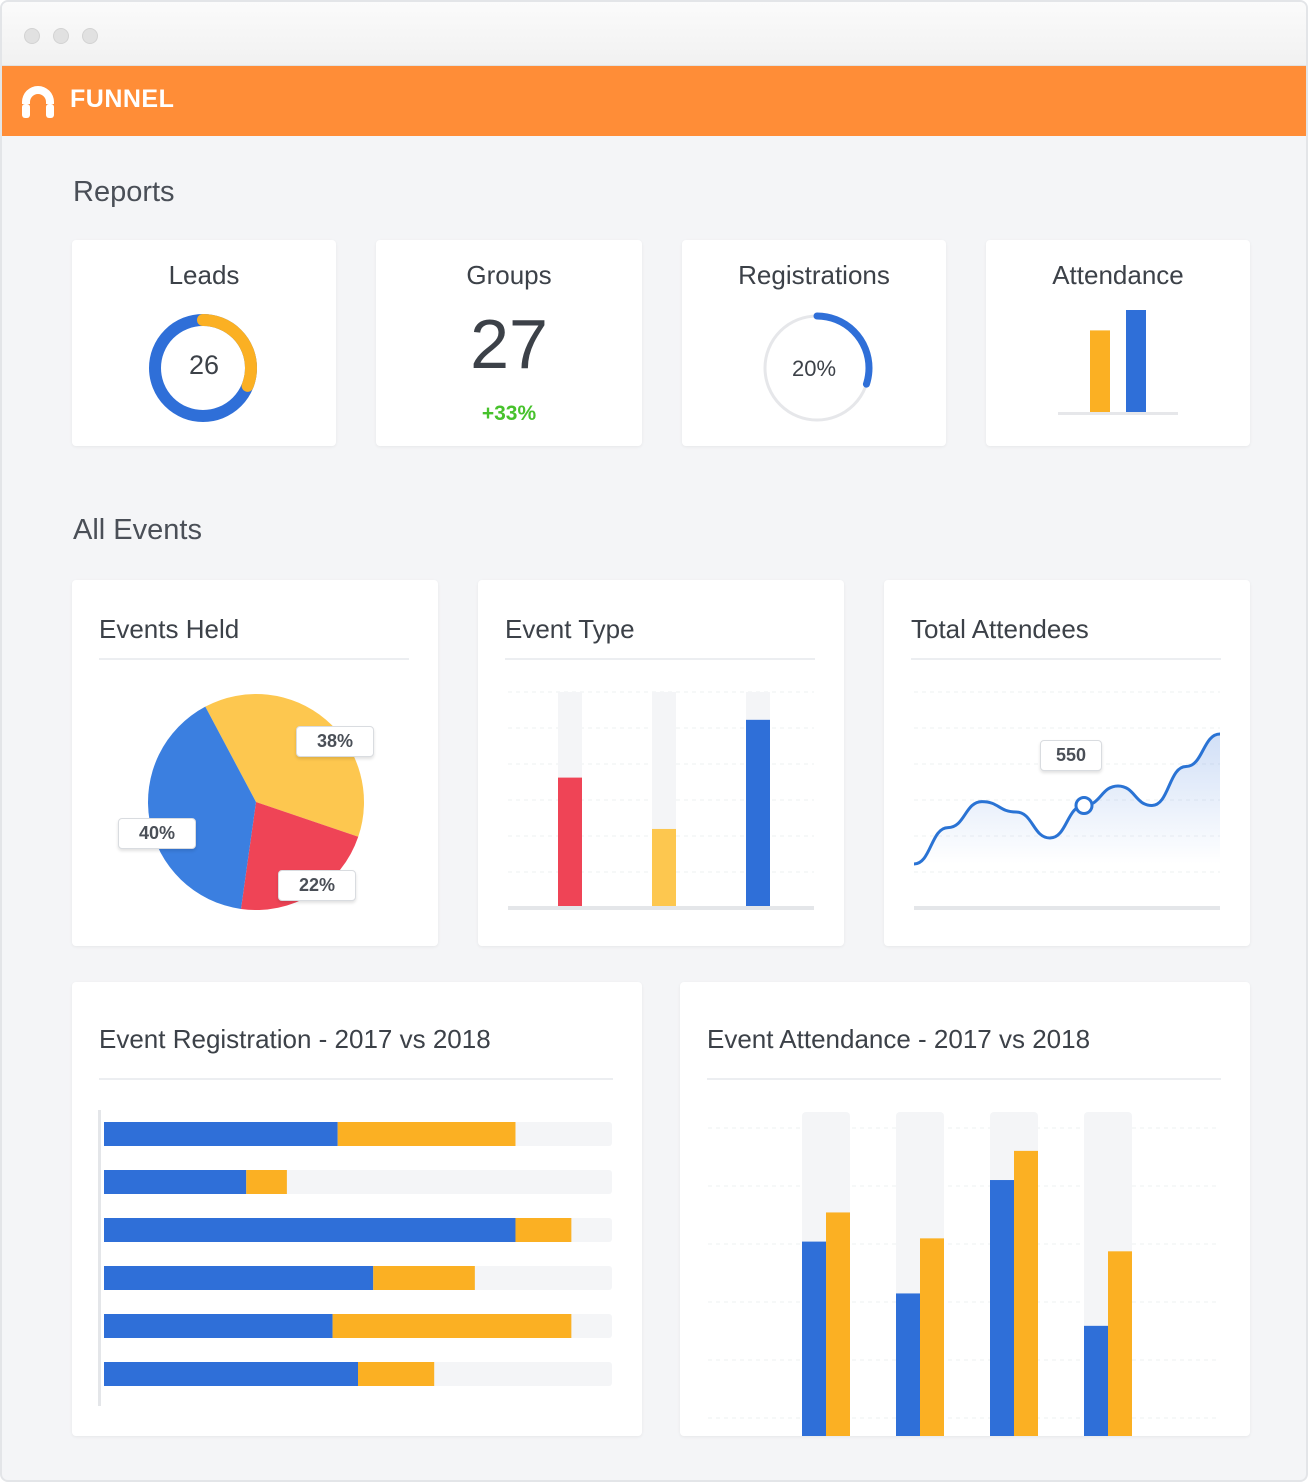 This screenshot has width=1308, height=1482. Describe the element at coordinates (221, 1134) in the screenshot. I see `registration-bar-1-blue` at that location.